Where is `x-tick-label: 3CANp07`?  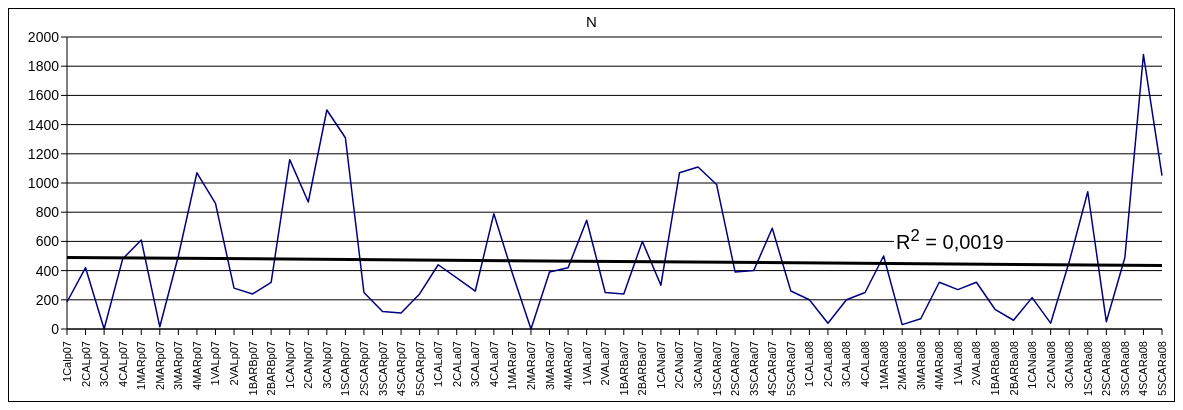
x-tick-label: 3CANp07 is located at coordinates (326, 365).